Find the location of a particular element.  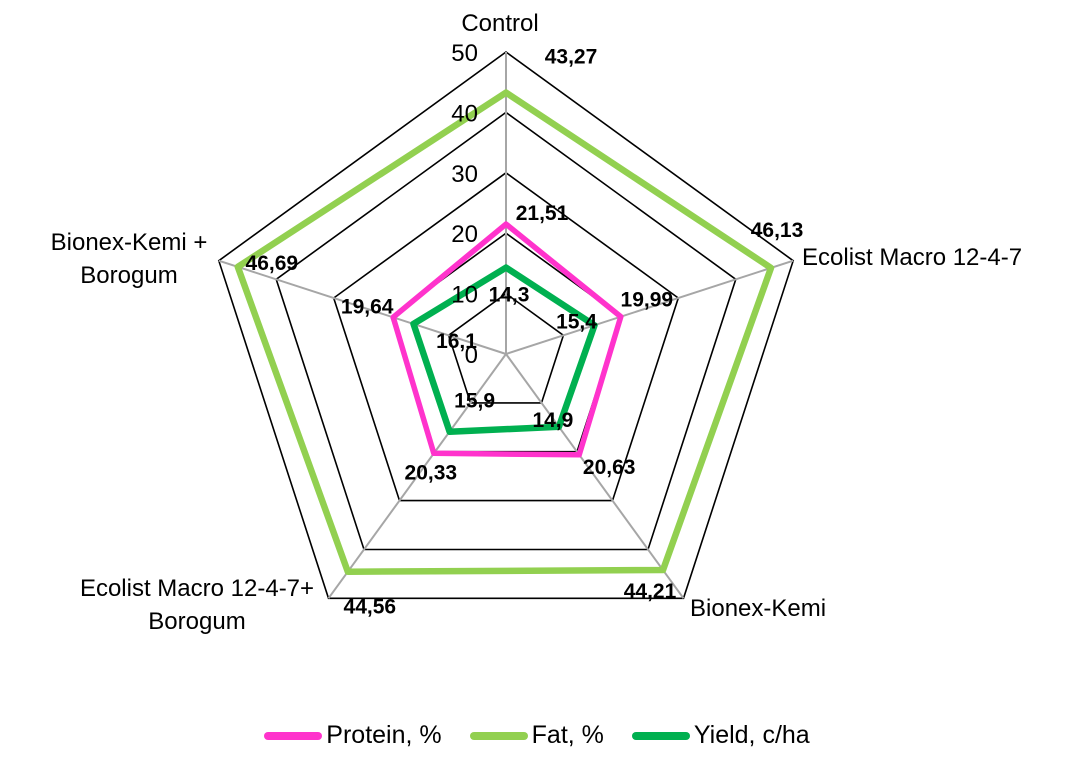

data-label: 43,27 is located at coordinates (571, 57).